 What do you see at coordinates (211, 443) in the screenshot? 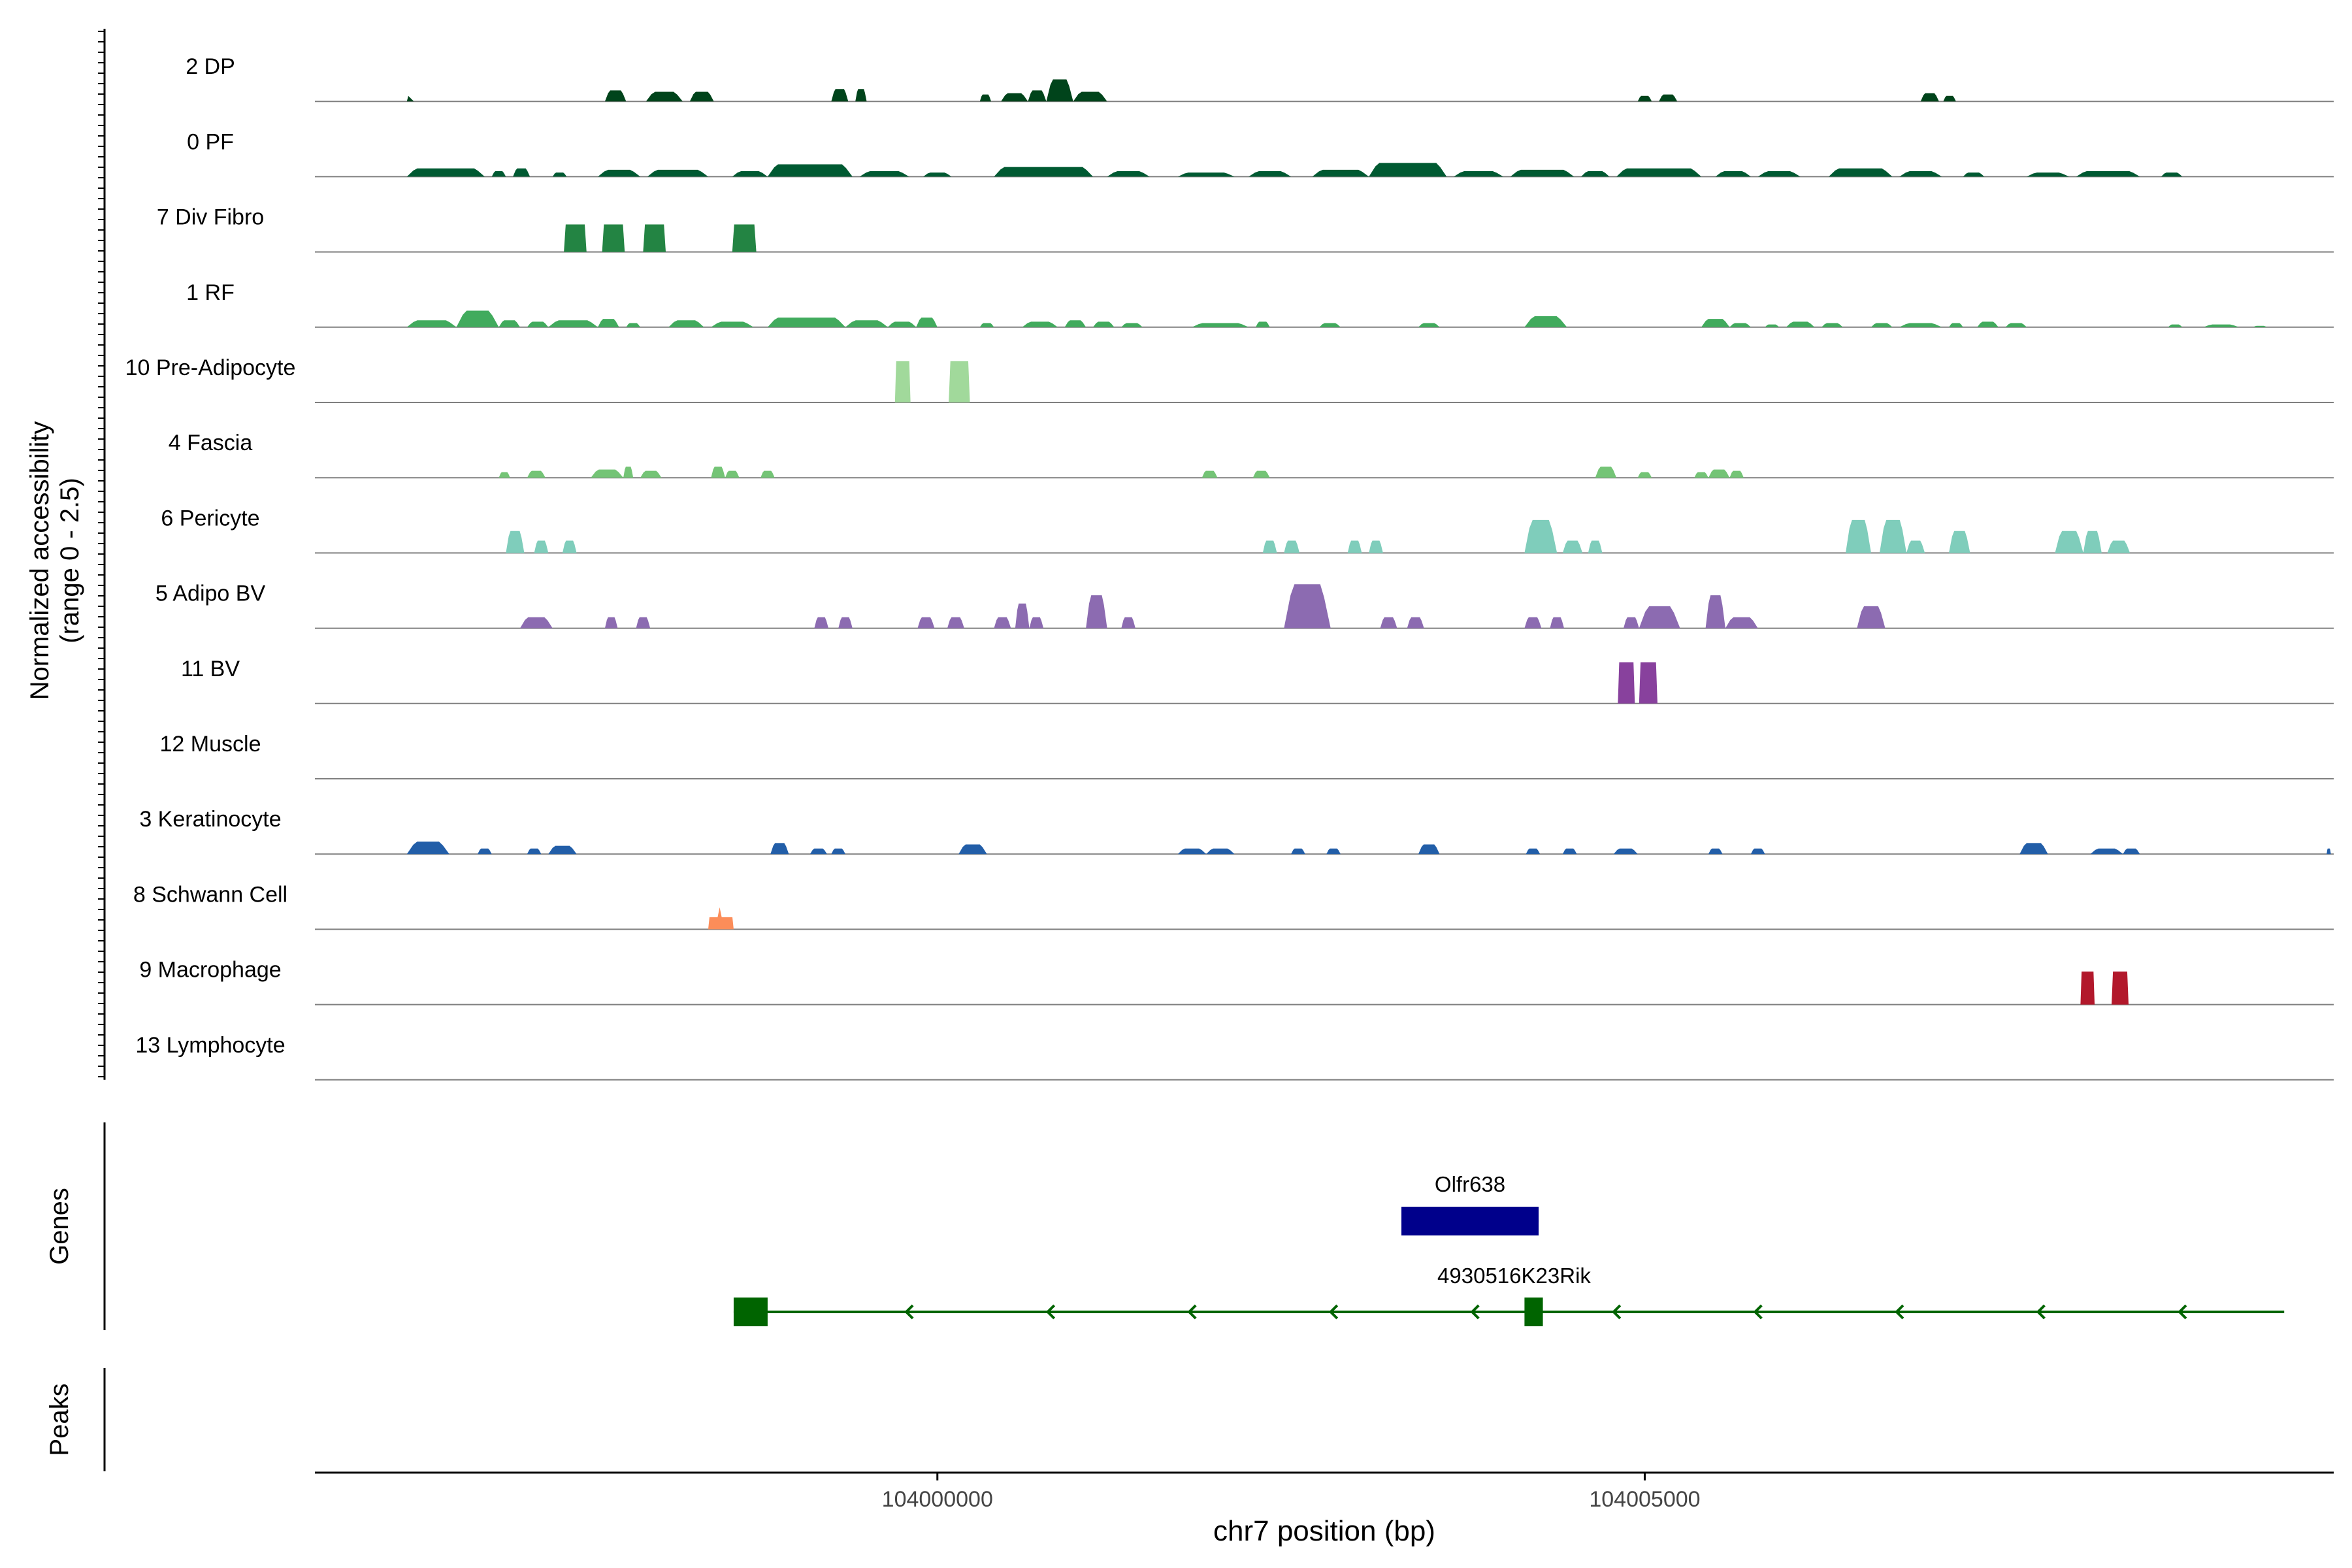
I see `track-label: 4 Fascia` at bounding box center [211, 443].